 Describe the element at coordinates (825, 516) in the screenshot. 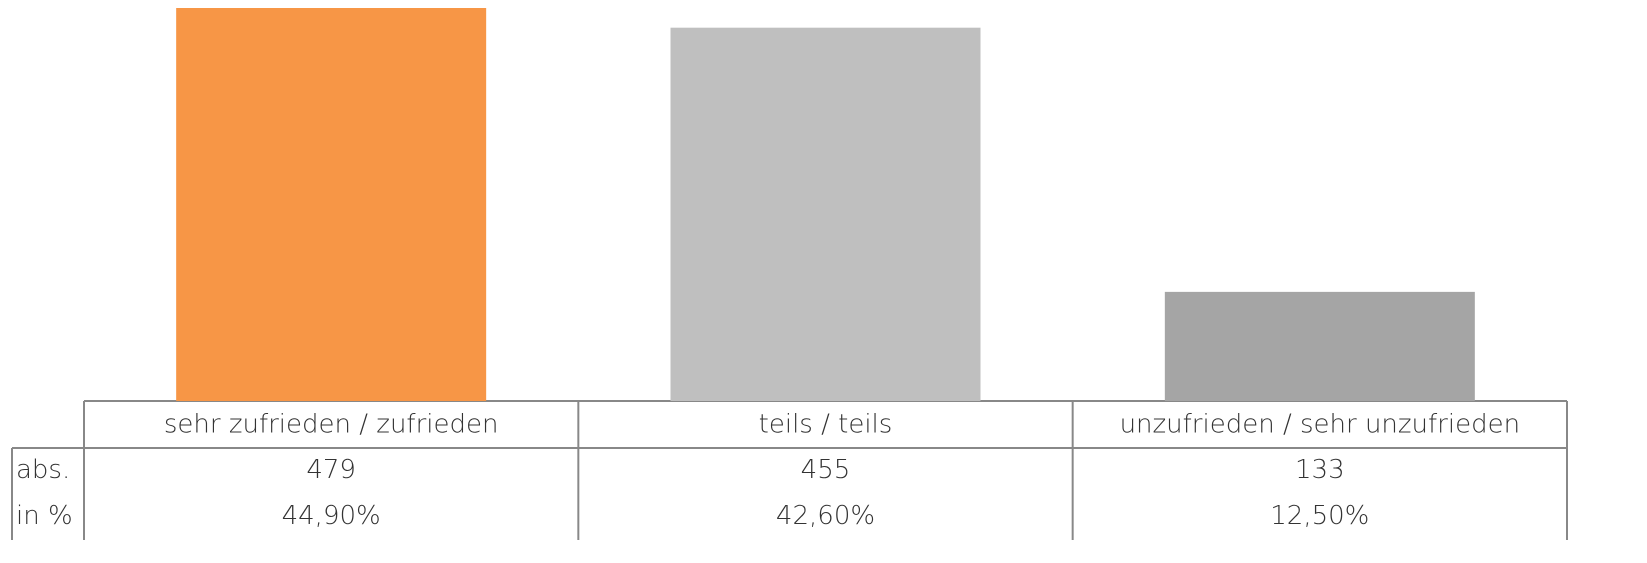

I see `table-value: 42,60%` at that location.